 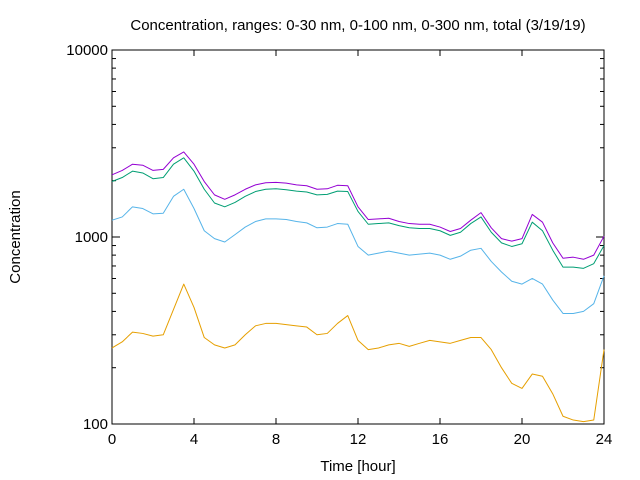 I want to click on x-tick-label: 24, so click(x=604, y=439).